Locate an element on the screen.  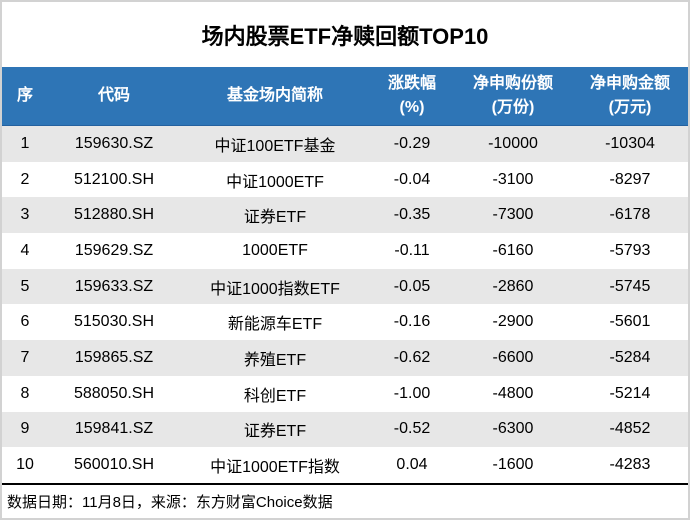
cell-change: -0.35 is located at coordinates (412, 215).